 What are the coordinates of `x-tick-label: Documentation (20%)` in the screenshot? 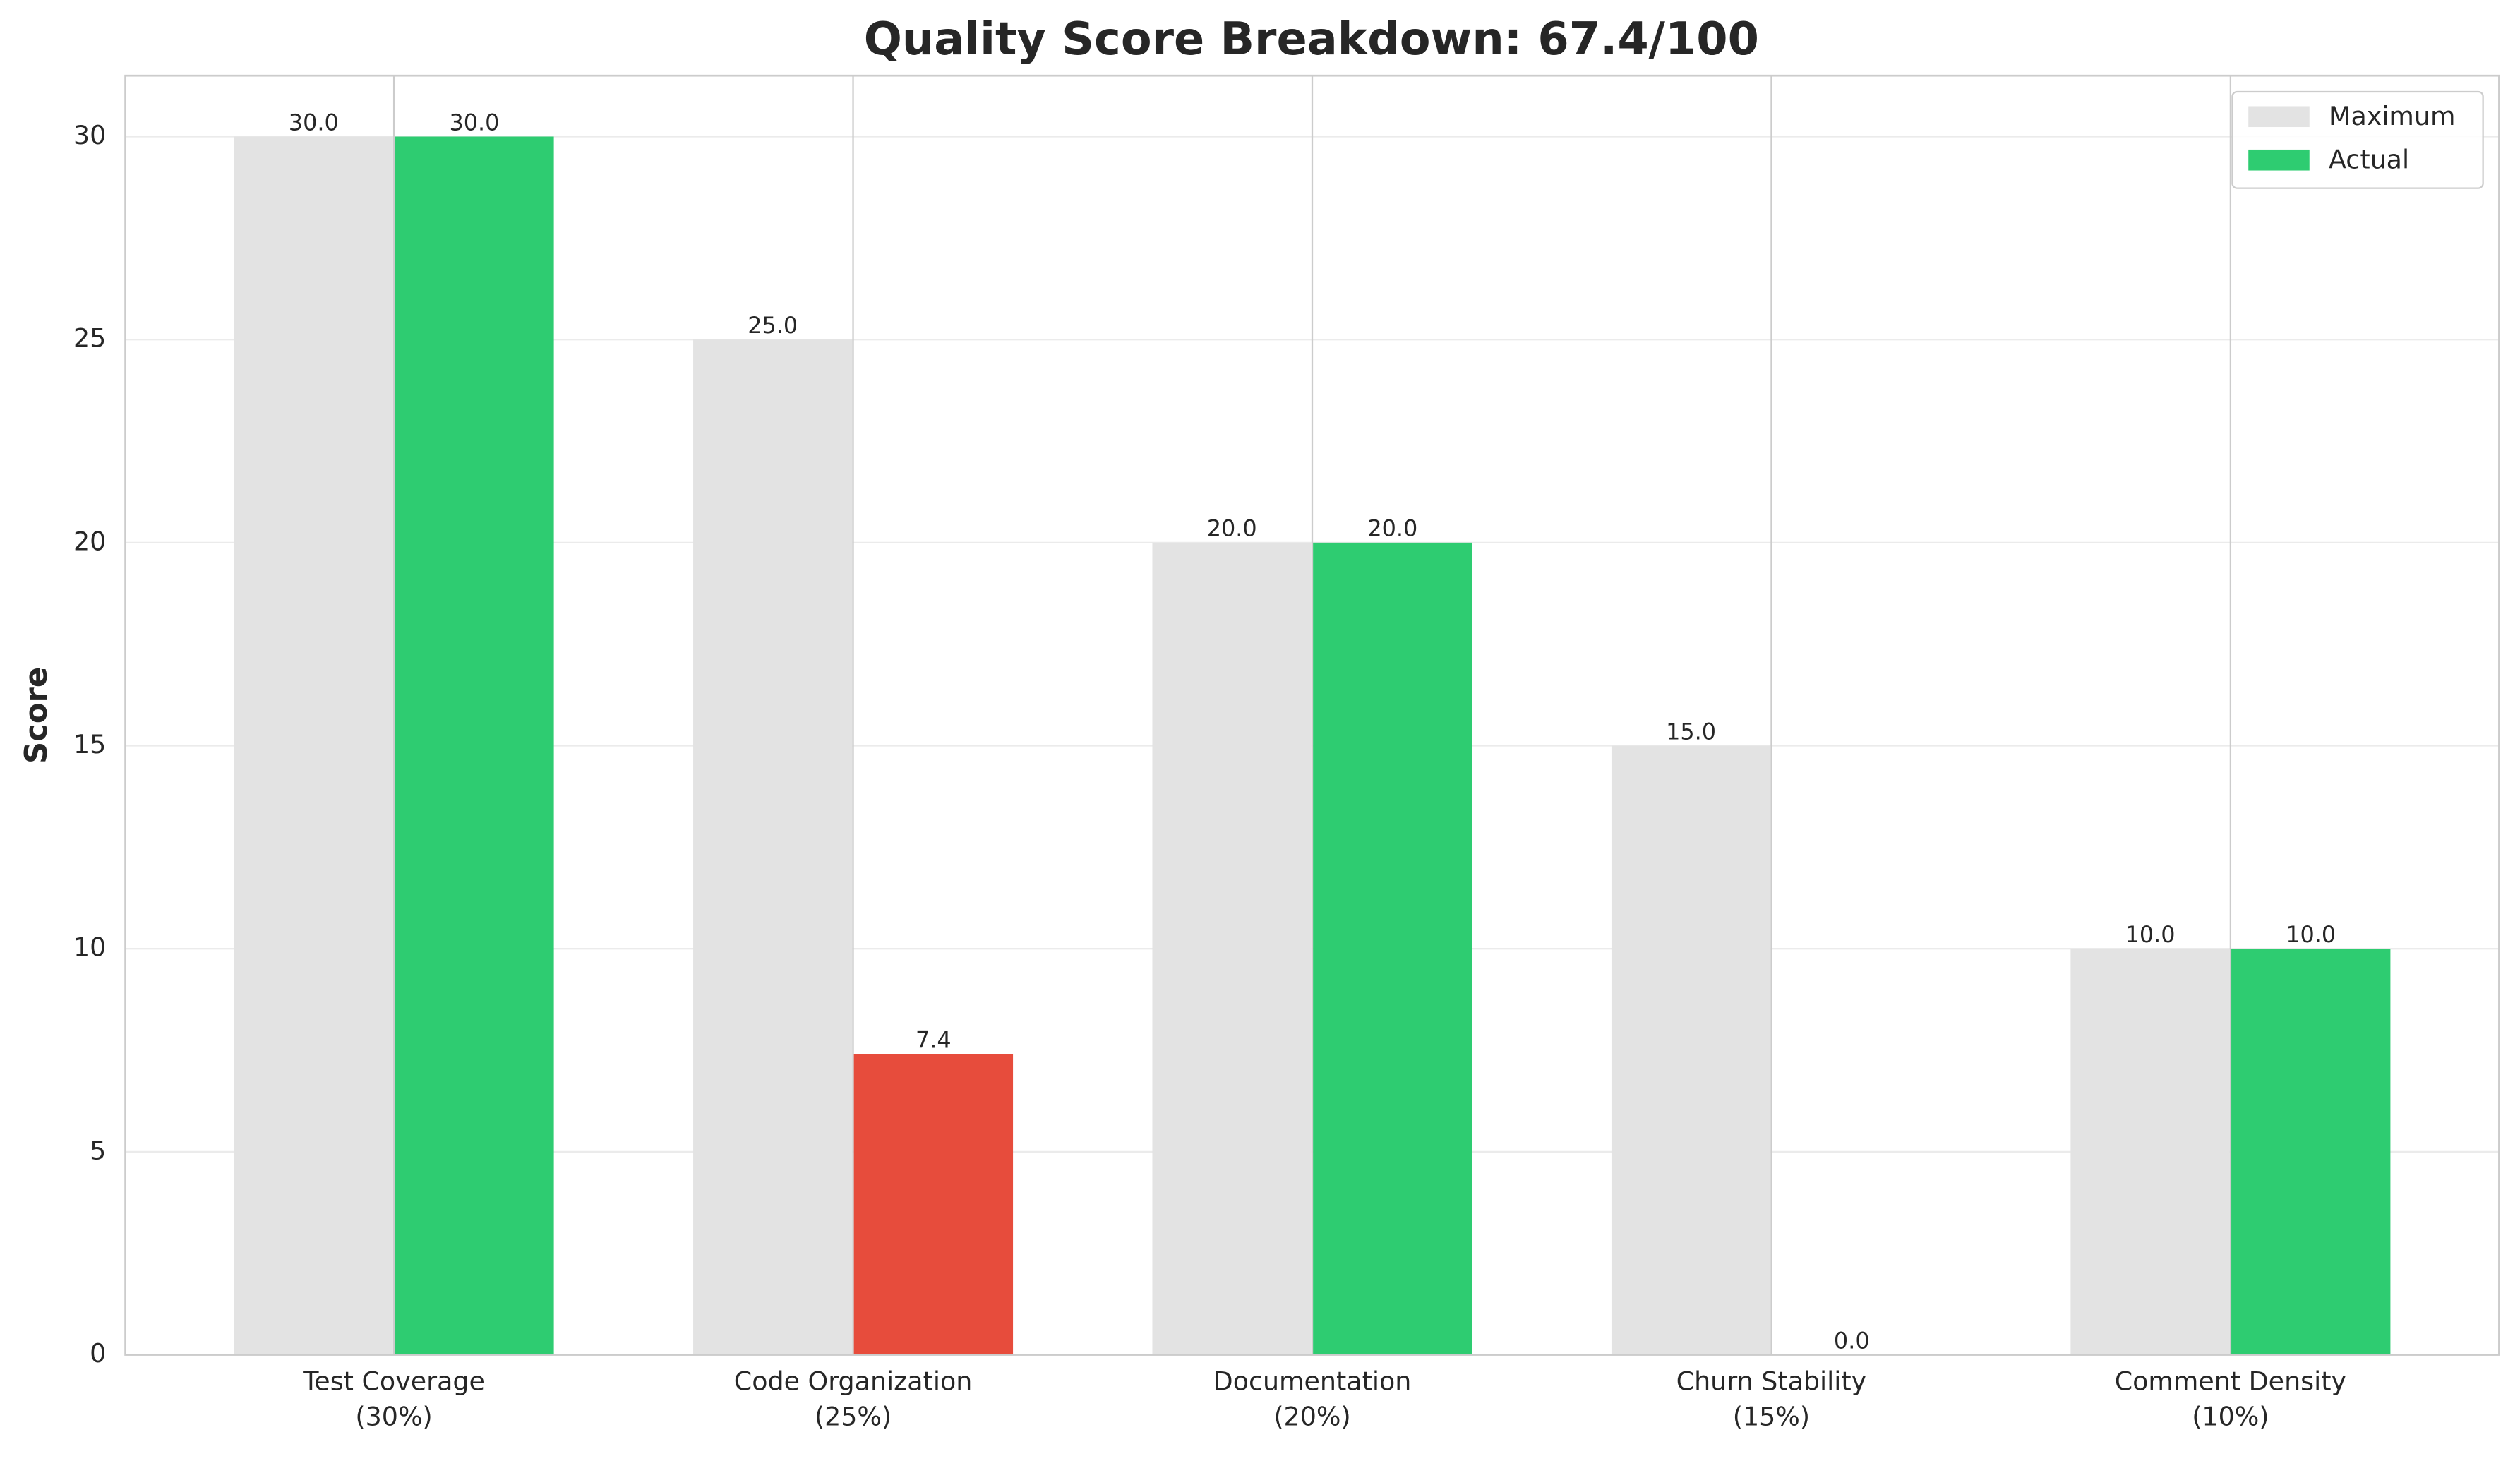 It's located at (1312, 1399).